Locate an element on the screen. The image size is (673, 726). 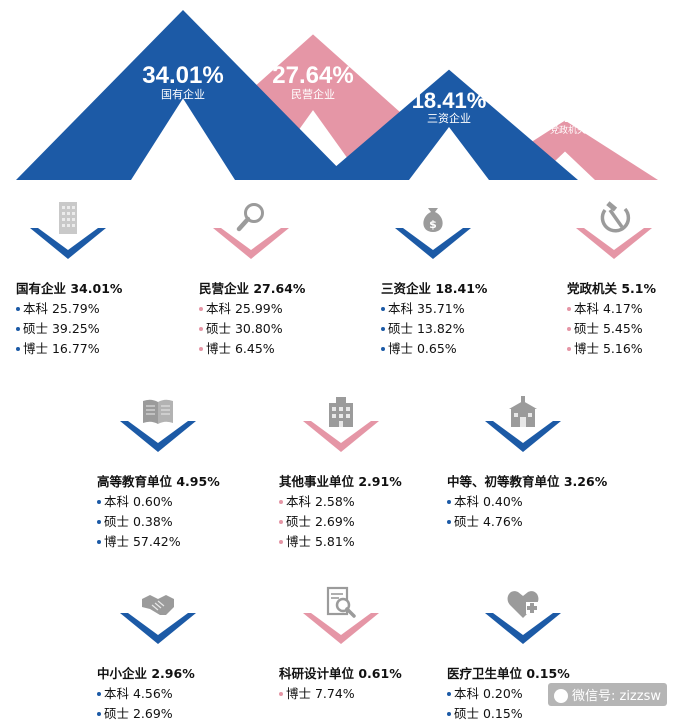
peak-label: 党政机关 is located at coordinates (568, 131).